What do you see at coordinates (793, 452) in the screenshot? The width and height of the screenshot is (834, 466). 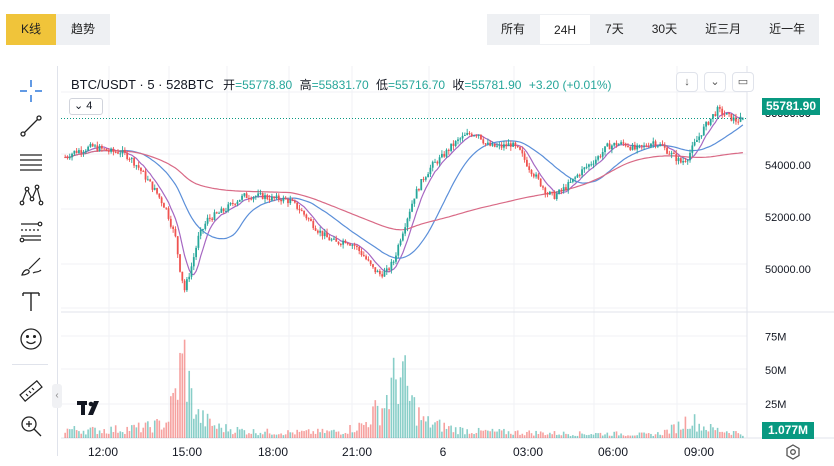 I see `gear-icon` at bounding box center [793, 452].